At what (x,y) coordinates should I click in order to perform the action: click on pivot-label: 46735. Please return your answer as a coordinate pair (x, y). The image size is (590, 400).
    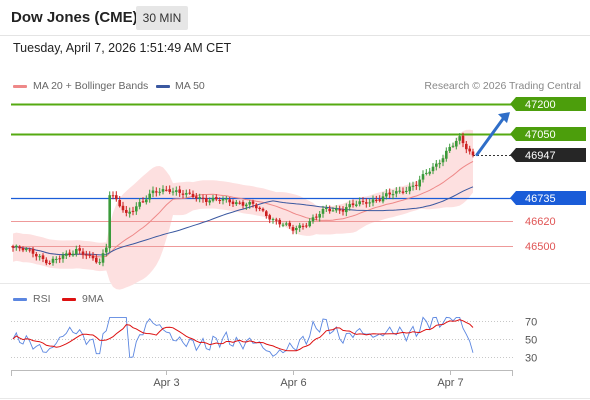
    Looking at the image, I should click on (540, 199).